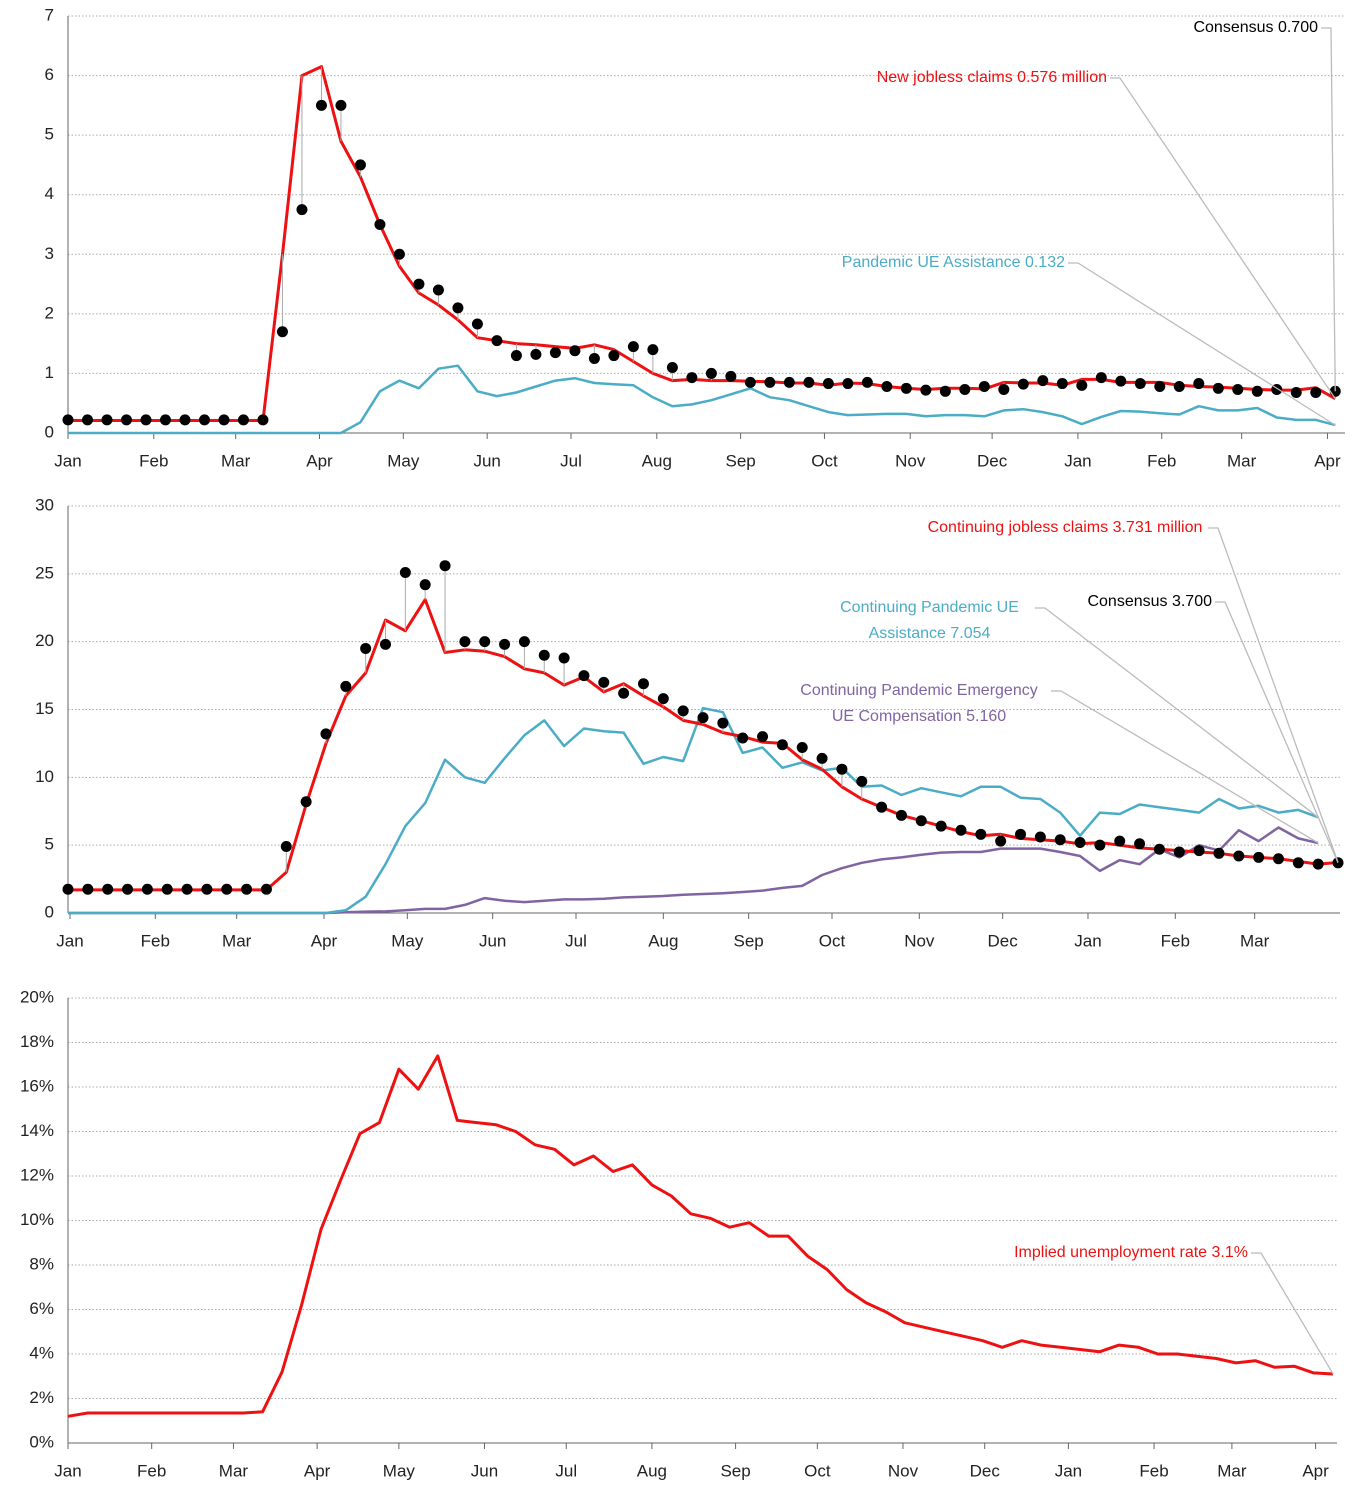 The width and height of the screenshot is (1359, 1485). Describe the element at coordinates (49, 193) in the screenshot. I see `y-tick-label: 4` at that location.